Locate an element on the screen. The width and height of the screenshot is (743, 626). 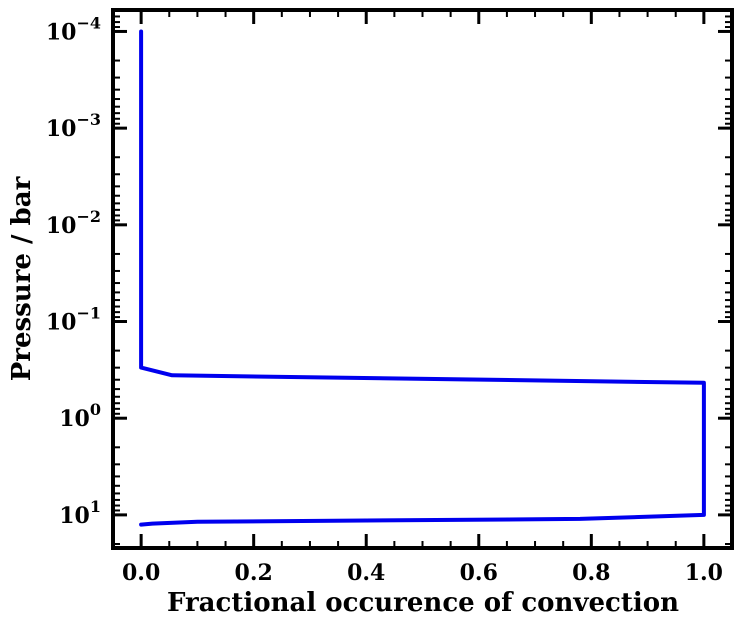
y-tick-label: 10⁰ is located at coordinates (80, 416).